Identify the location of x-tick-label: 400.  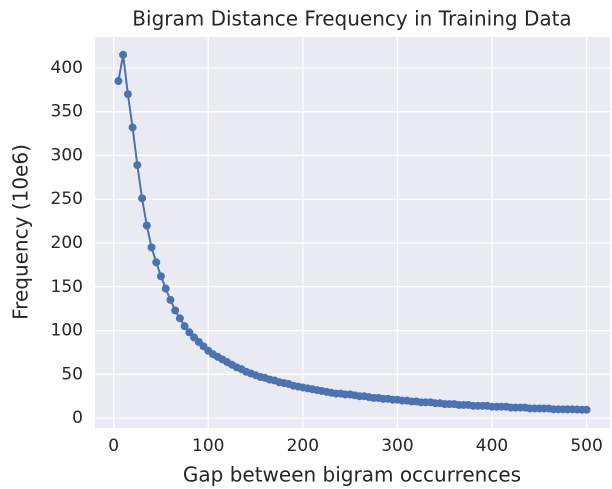
(492, 446).